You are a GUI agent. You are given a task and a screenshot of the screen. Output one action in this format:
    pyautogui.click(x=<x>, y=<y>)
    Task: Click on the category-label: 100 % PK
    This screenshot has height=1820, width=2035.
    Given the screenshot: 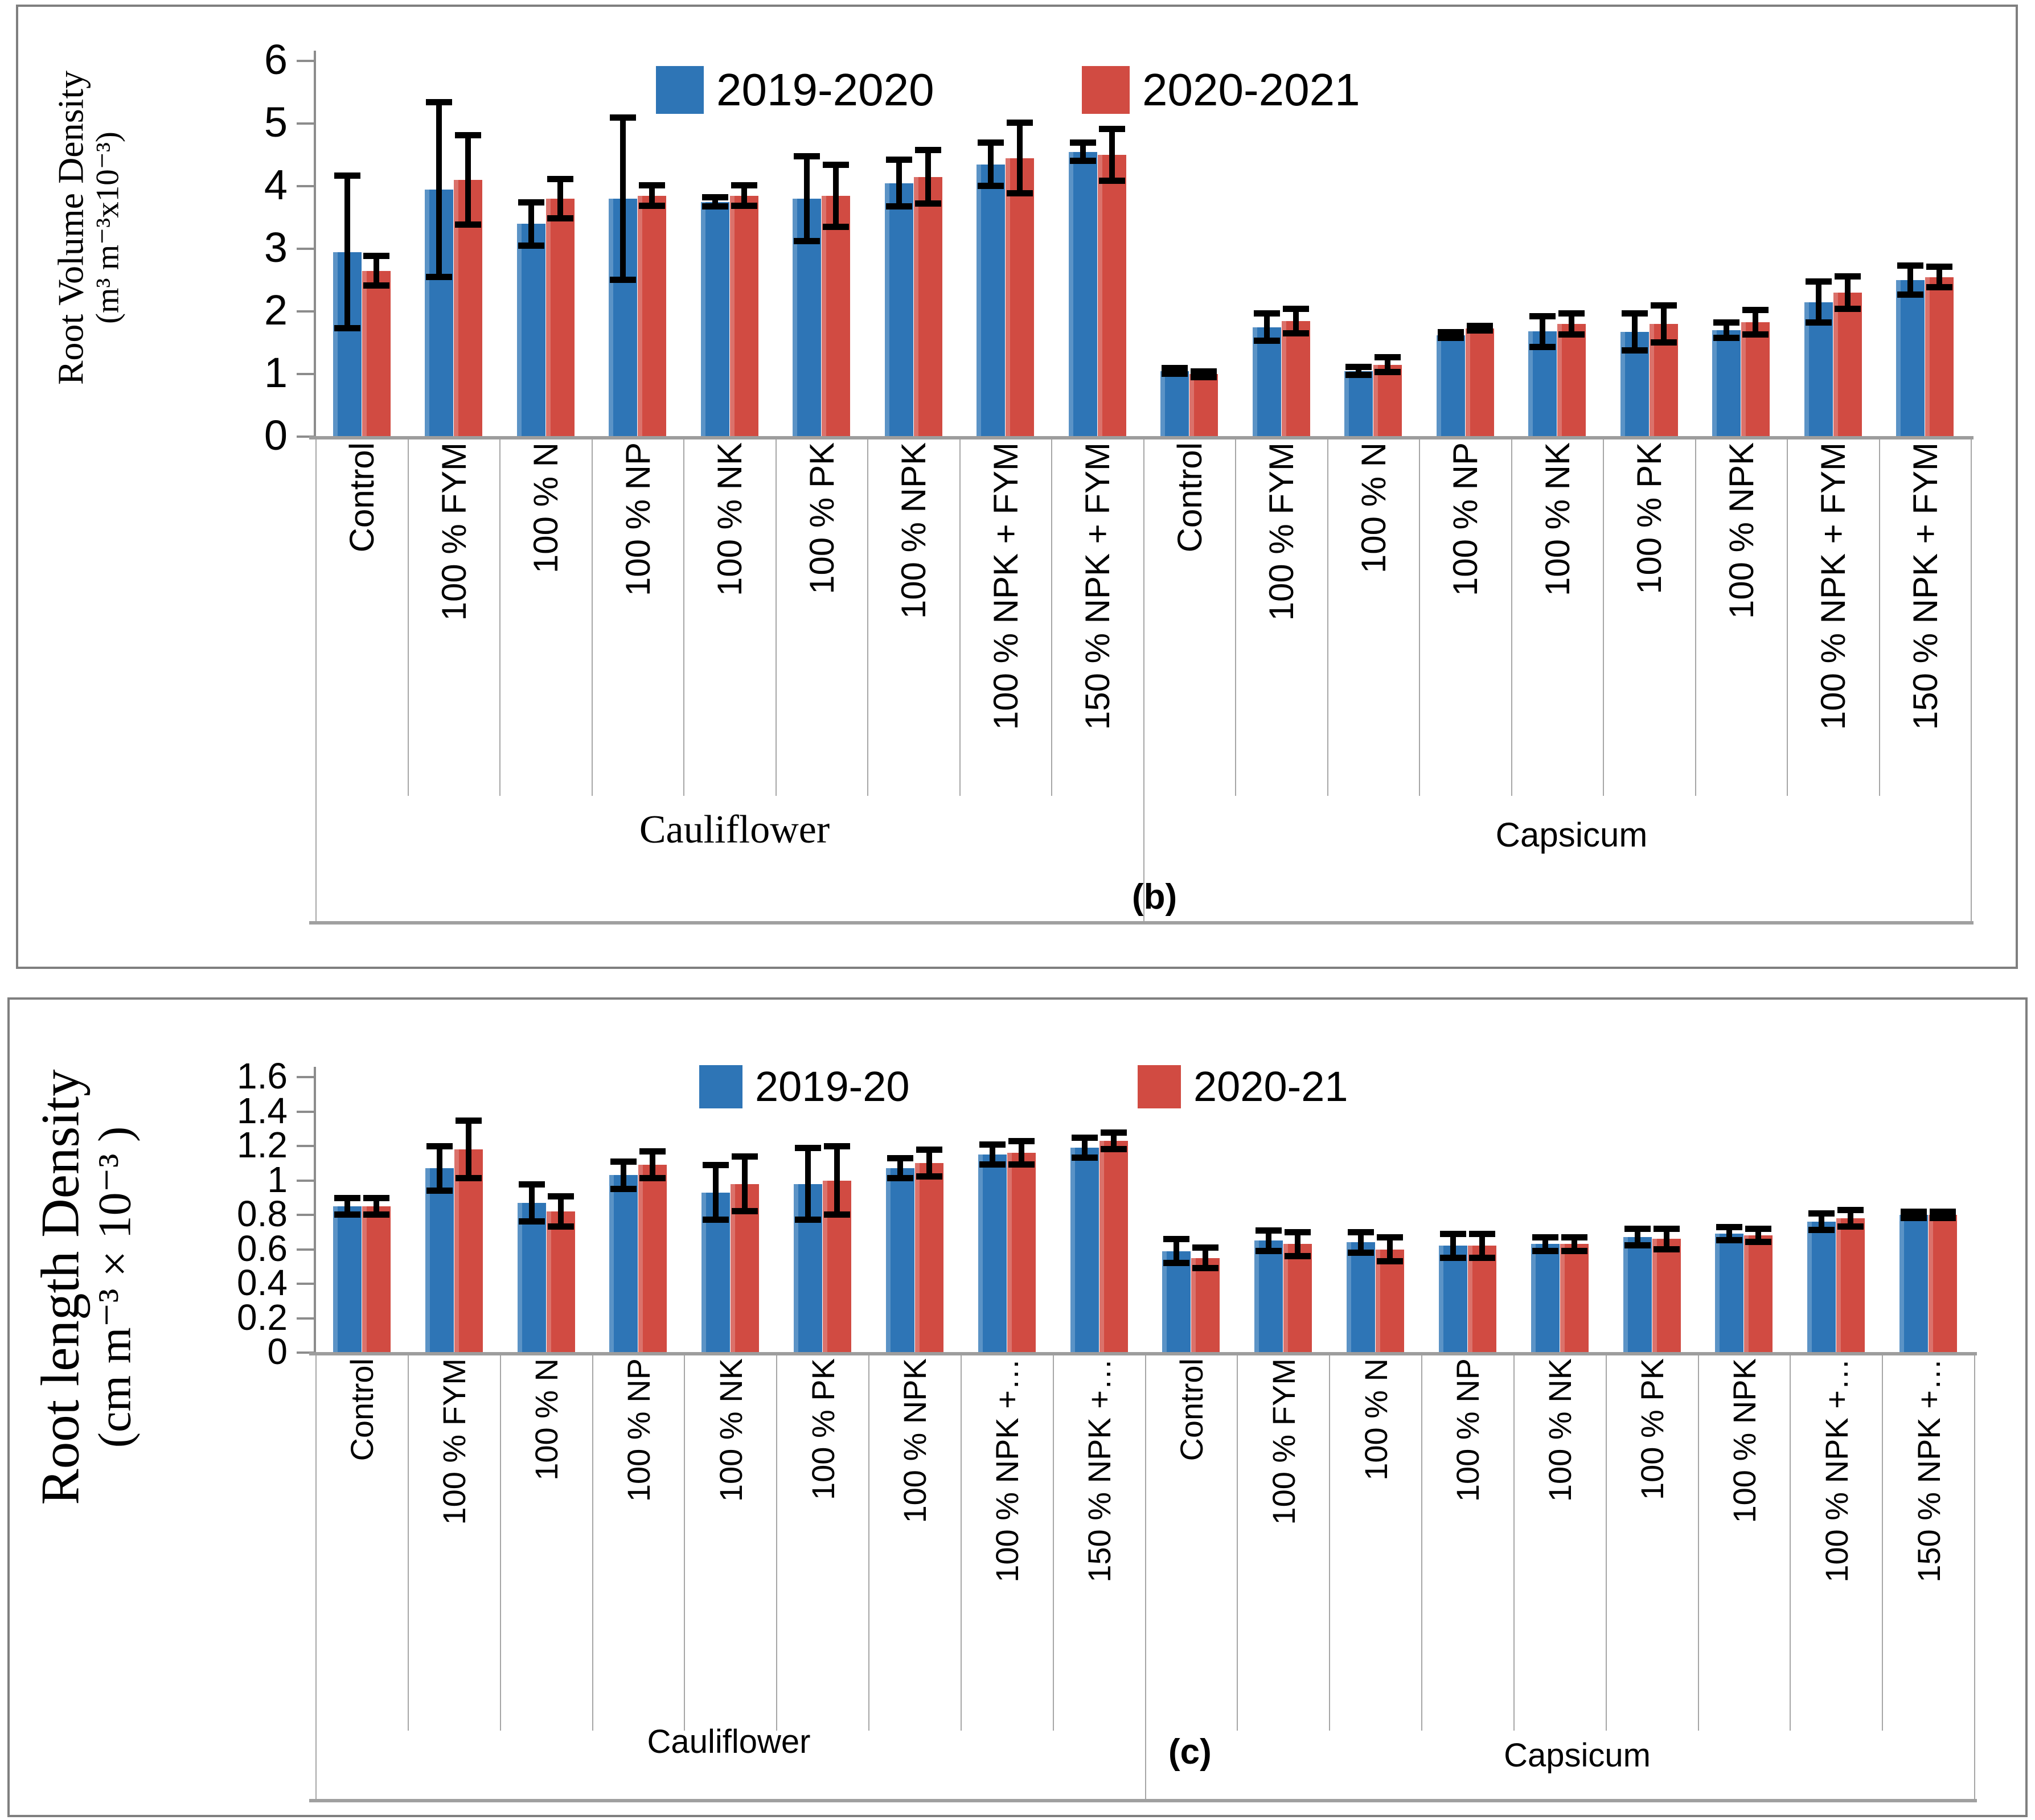 What is the action you would take?
    pyautogui.click(x=822, y=616)
    